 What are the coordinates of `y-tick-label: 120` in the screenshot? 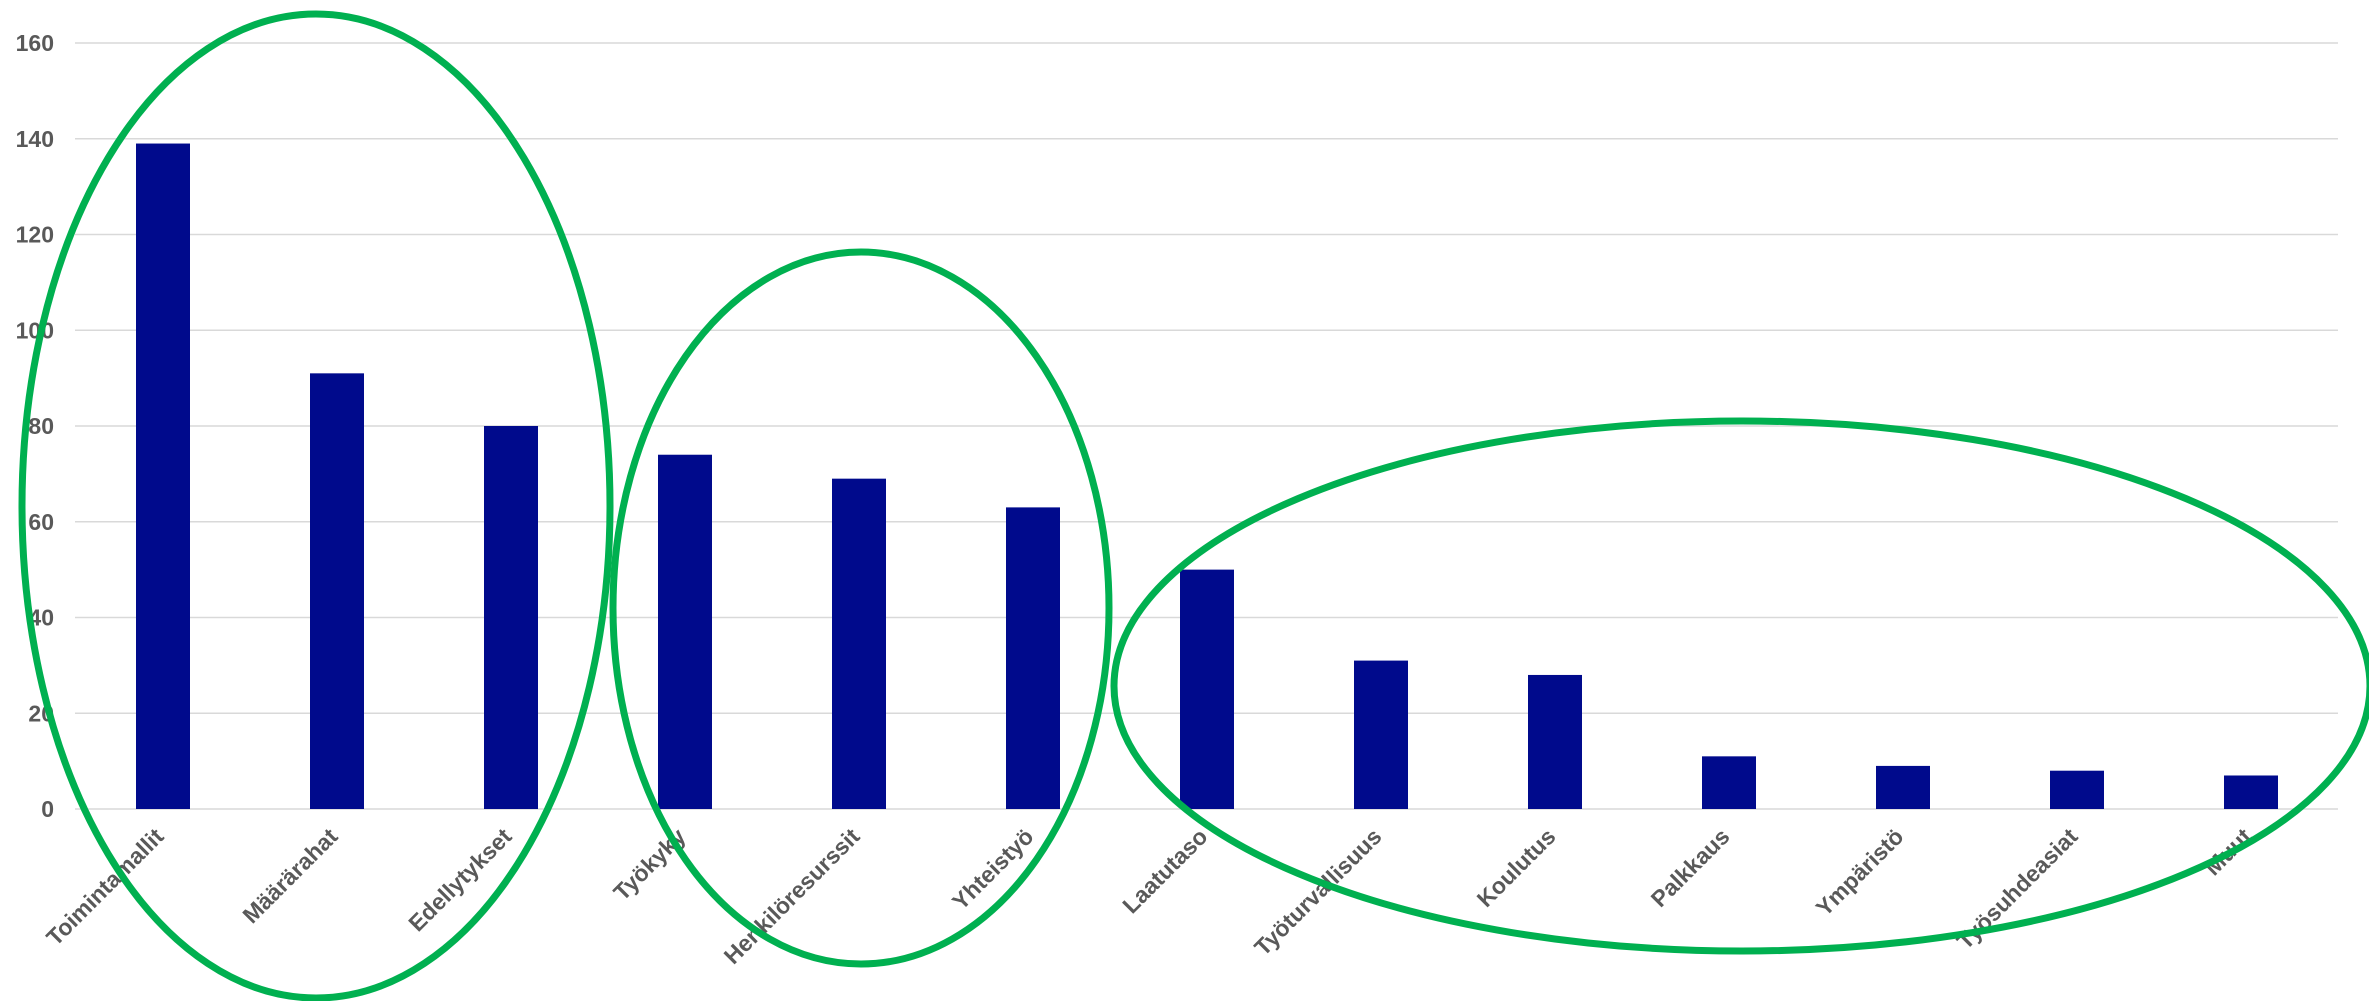 It's located at (35, 235).